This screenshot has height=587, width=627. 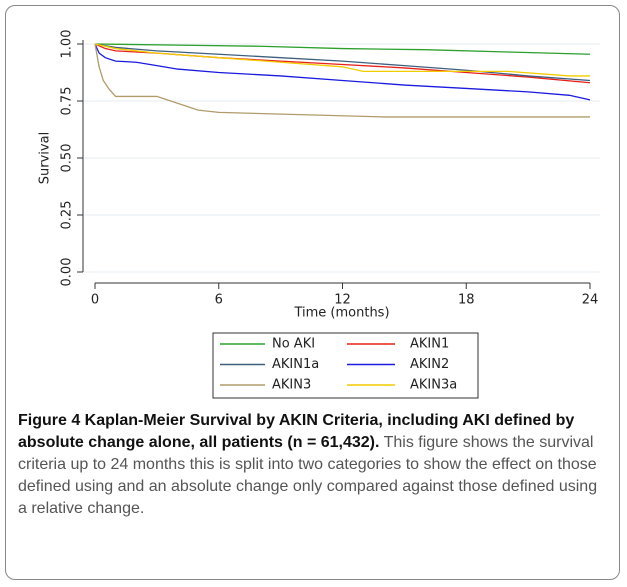 What do you see at coordinates (67, 272) in the screenshot?
I see `y-tick-label: 0.00` at bounding box center [67, 272].